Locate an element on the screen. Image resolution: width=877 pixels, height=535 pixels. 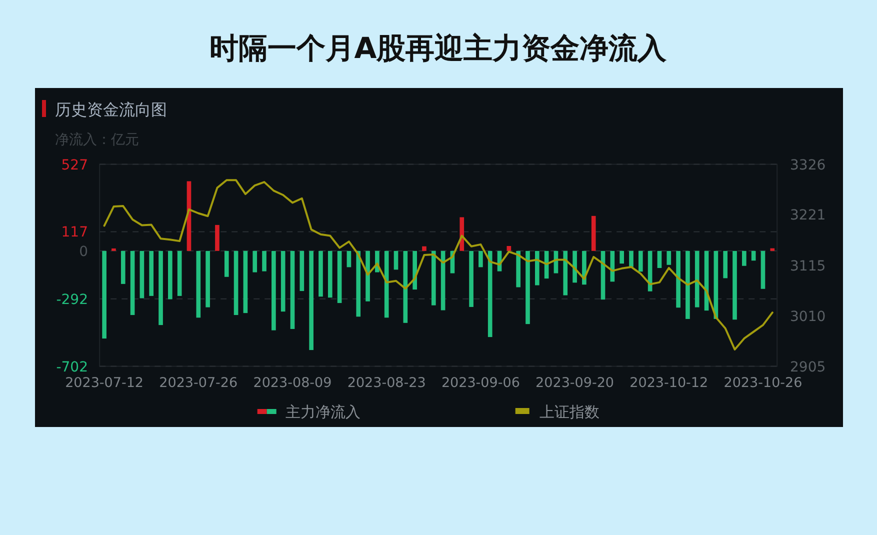
ytick-label: -702 is located at coordinates (72, 367).